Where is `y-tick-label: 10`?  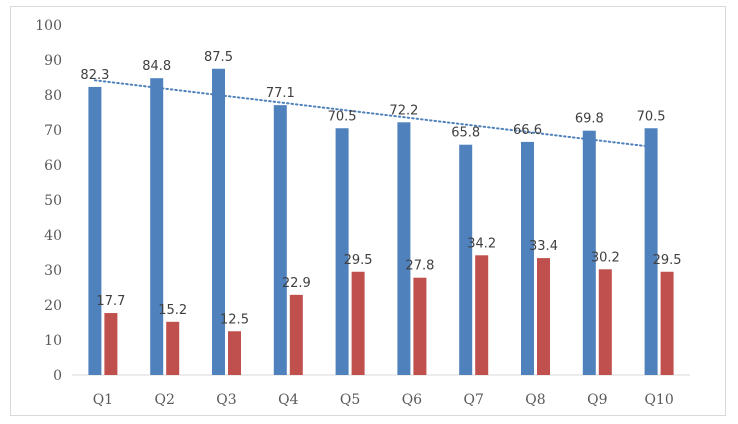
y-tick-label: 10 is located at coordinates (53, 341).